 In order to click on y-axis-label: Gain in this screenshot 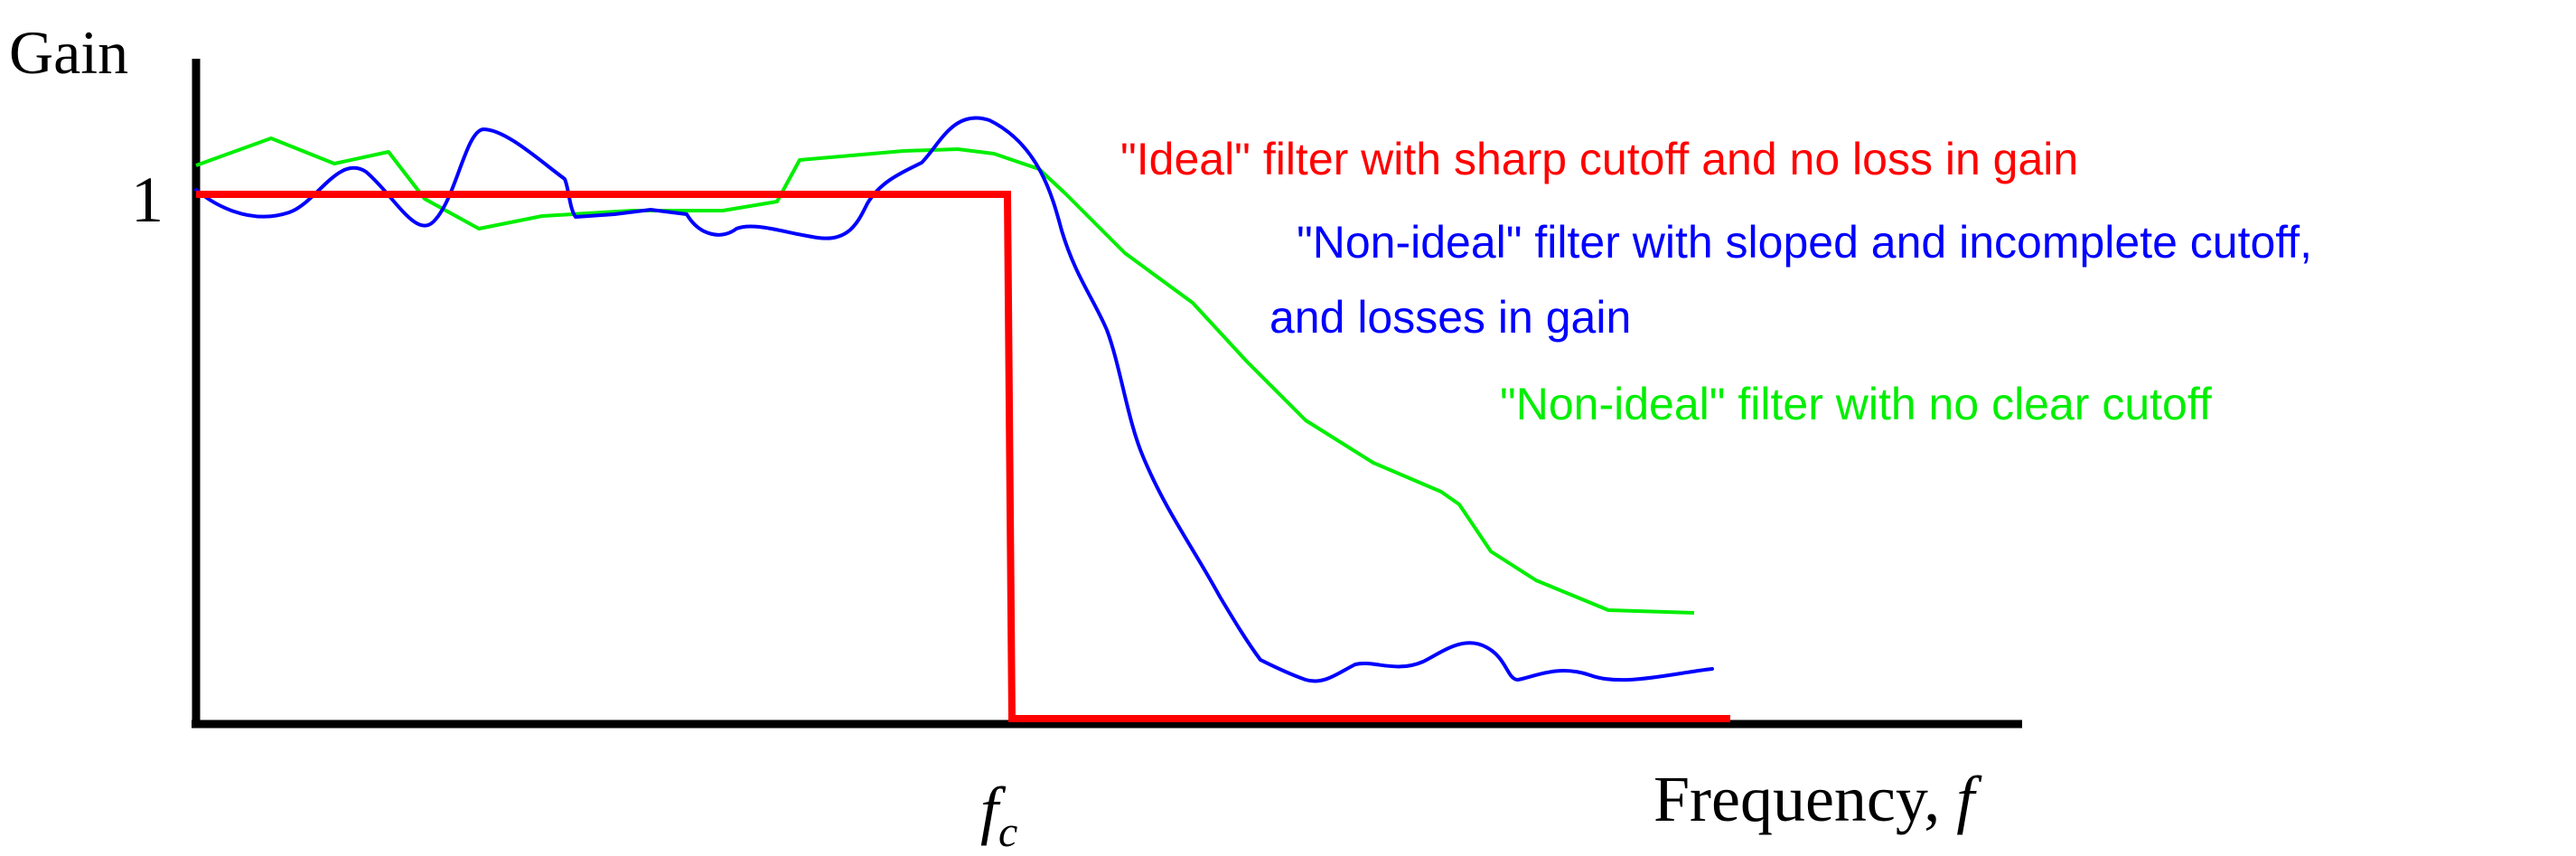, I will do `click(69, 52)`.